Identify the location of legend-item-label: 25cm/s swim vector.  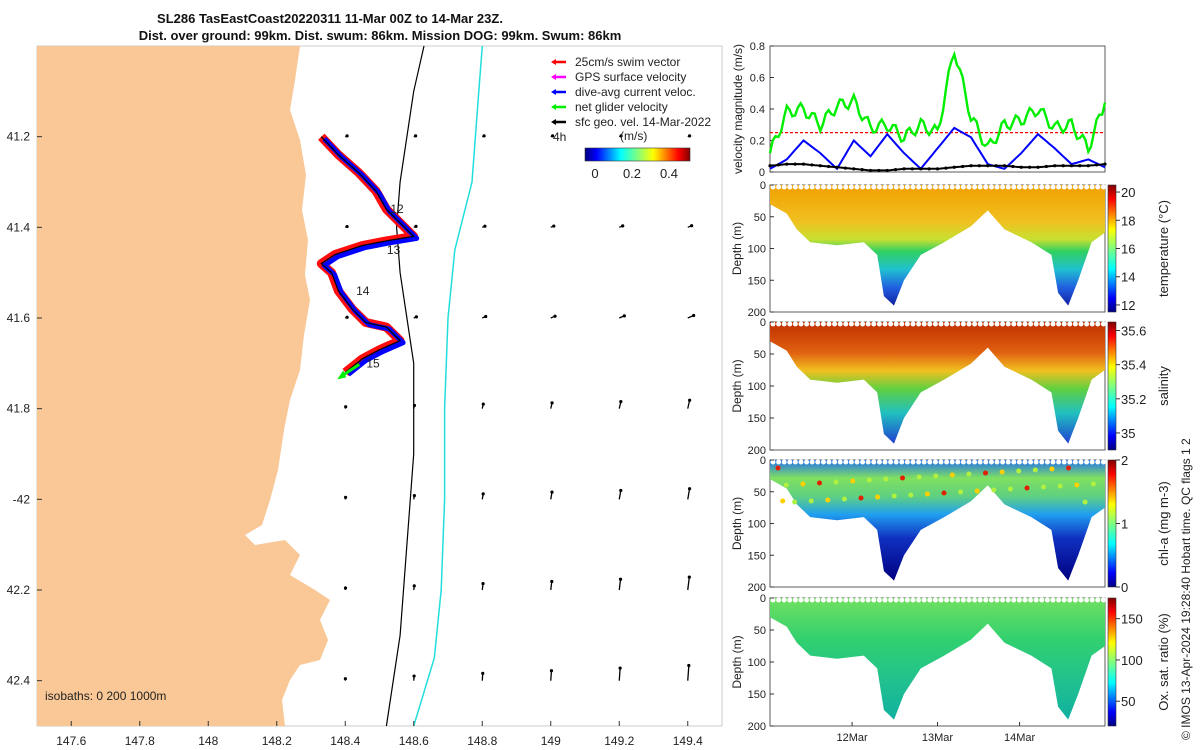
(627, 62).